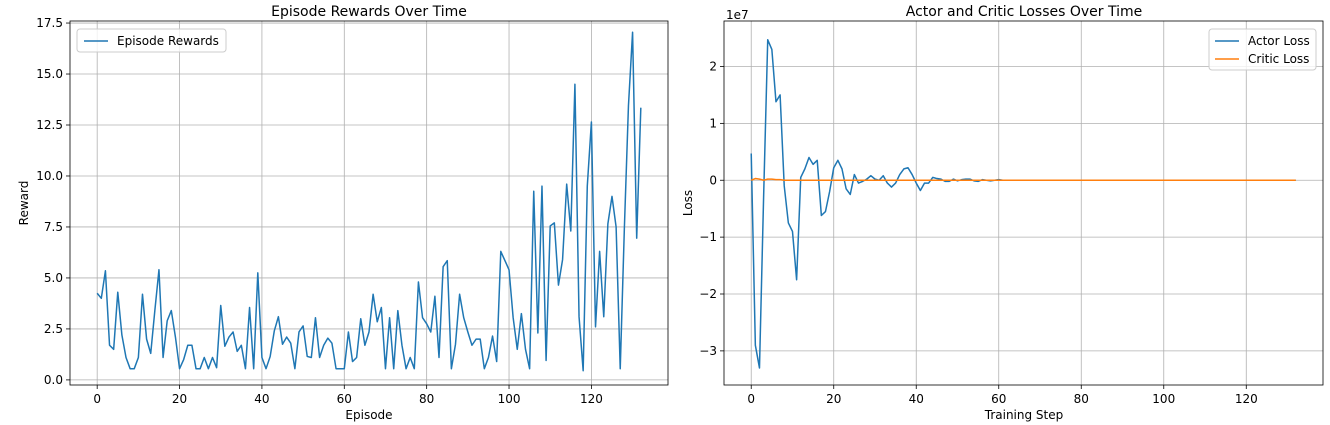  What do you see at coordinates (344, 399) in the screenshot?
I see `rewards-x-tick-label: 60` at bounding box center [344, 399].